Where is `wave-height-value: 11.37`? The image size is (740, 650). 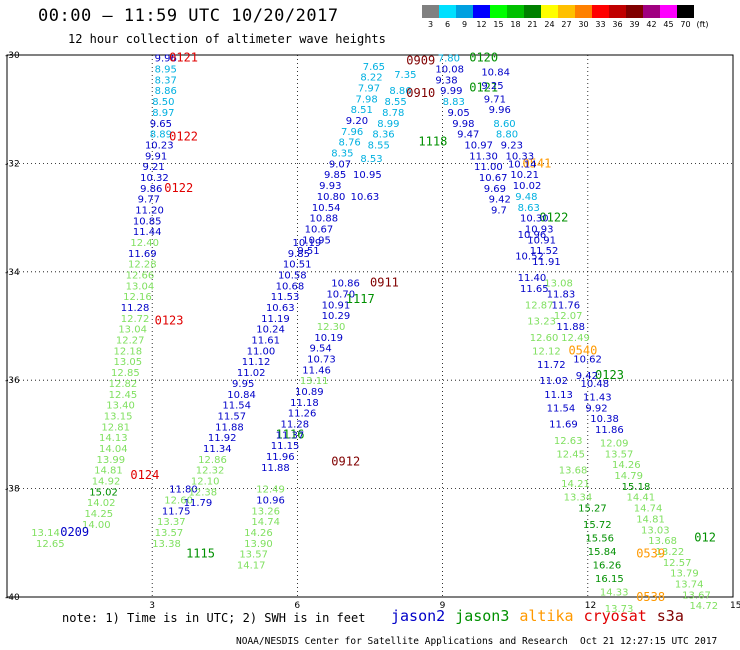 wave-height-value: 11.37 is located at coordinates (290, 435).